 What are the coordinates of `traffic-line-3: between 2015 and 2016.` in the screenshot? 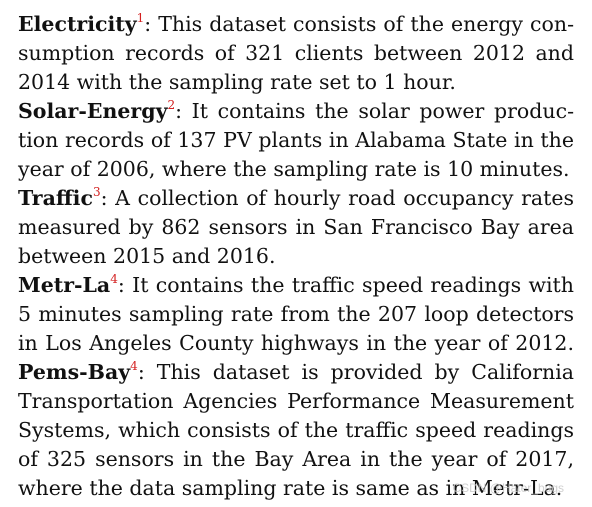 It's located at (296, 256).